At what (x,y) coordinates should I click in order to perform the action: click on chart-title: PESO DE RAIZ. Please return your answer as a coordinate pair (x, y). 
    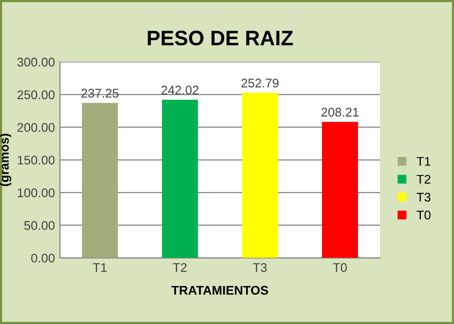
    Looking at the image, I should click on (220, 38).